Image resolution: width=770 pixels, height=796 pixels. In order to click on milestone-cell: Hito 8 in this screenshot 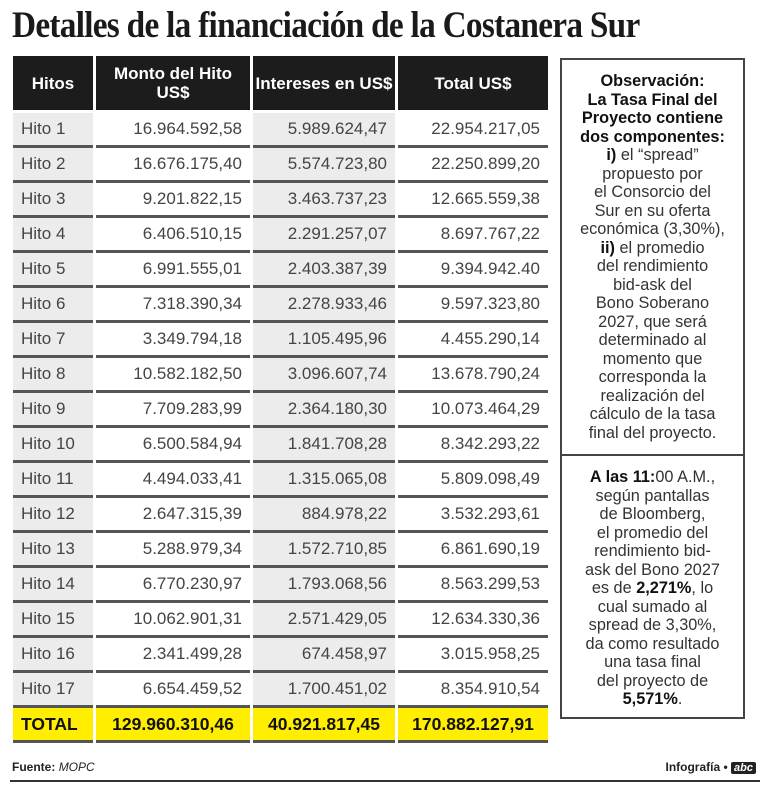, I will do `click(53, 375)`.